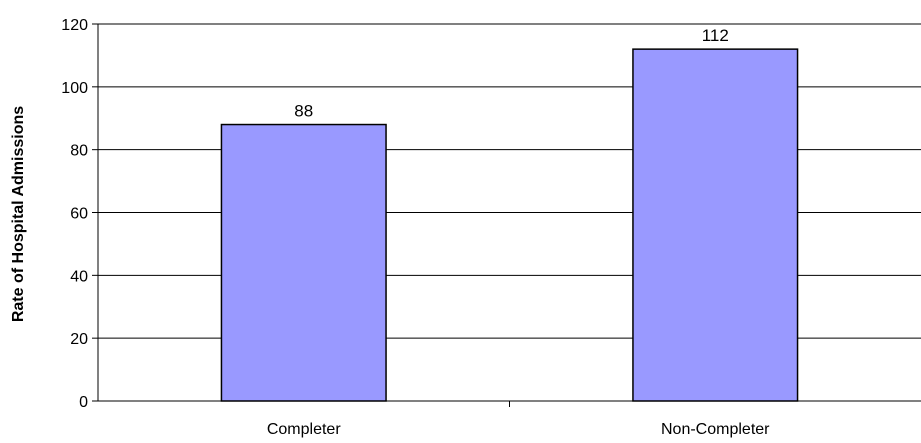 The width and height of the screenshot is (921, 443). Describe the element at coordinates (304, 429) in the screenshot. I see `x-tick-label: Completer` at that location.